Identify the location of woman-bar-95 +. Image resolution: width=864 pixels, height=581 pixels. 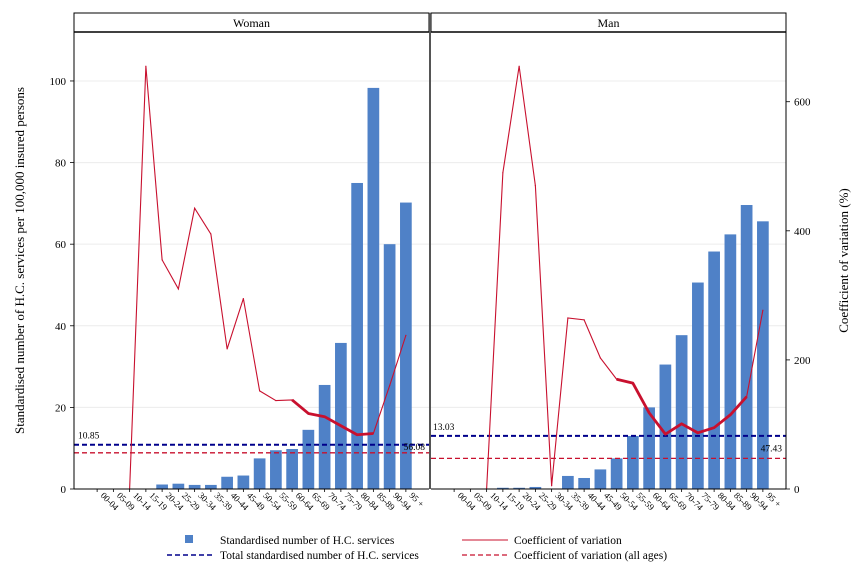
(406, 345).